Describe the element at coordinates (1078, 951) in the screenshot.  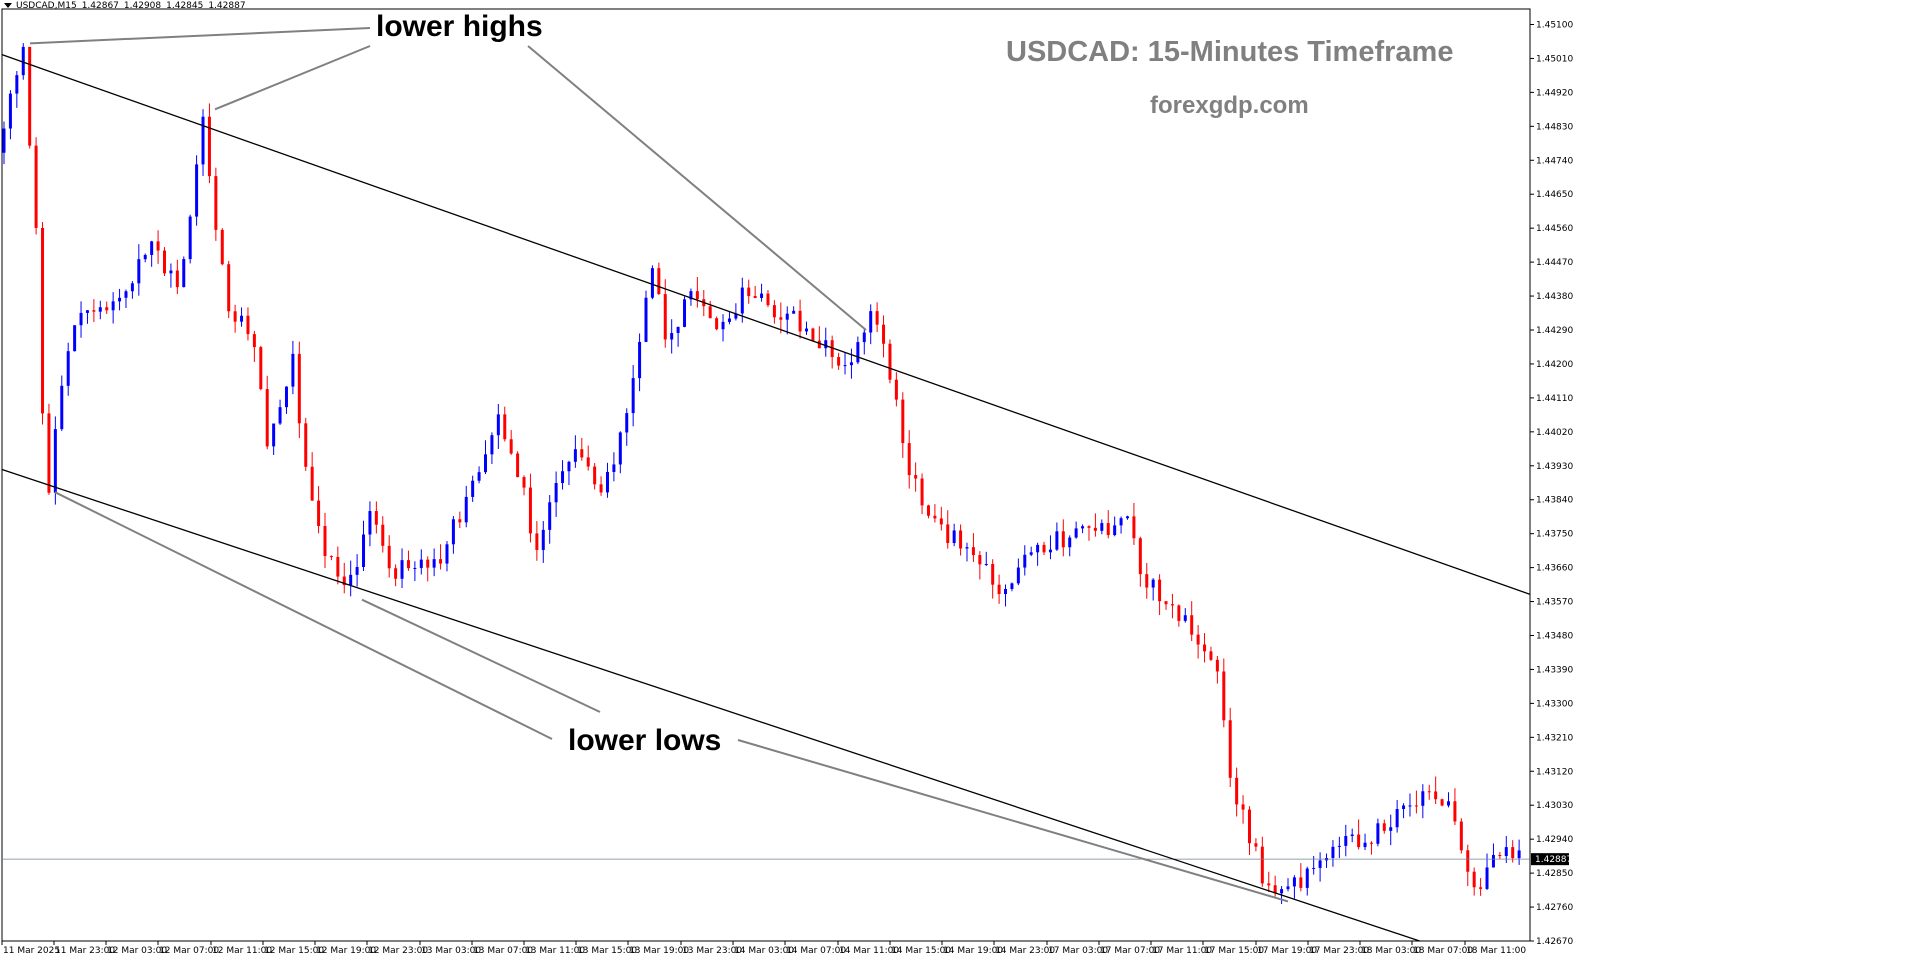
I see `x-tick-label: 17 Mar 03:00` at that location.